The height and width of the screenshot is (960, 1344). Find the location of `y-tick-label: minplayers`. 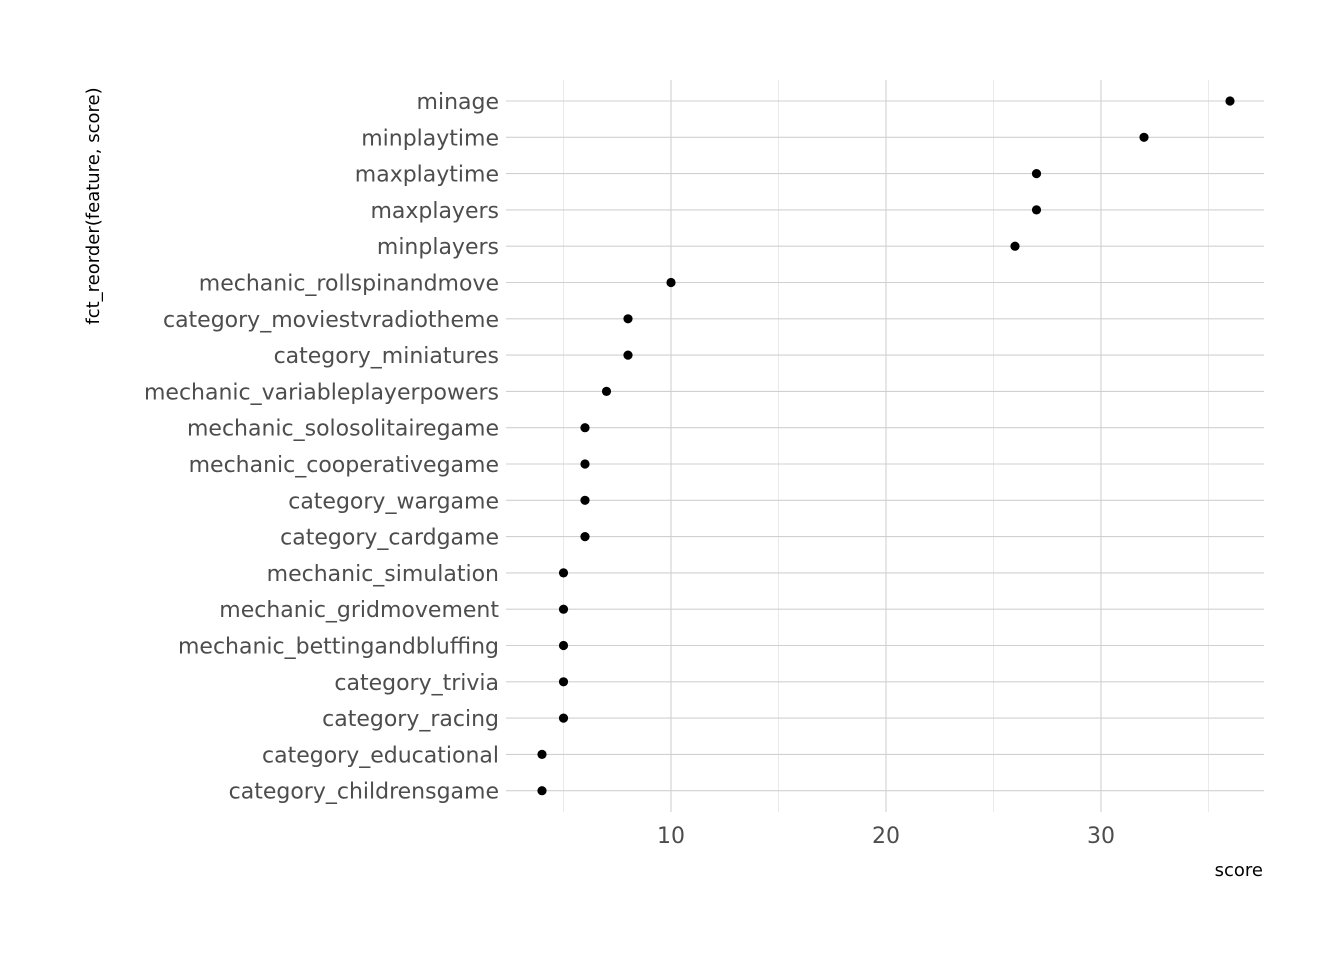

y-tick-label: minplayers is located at coordinates (438, 247).